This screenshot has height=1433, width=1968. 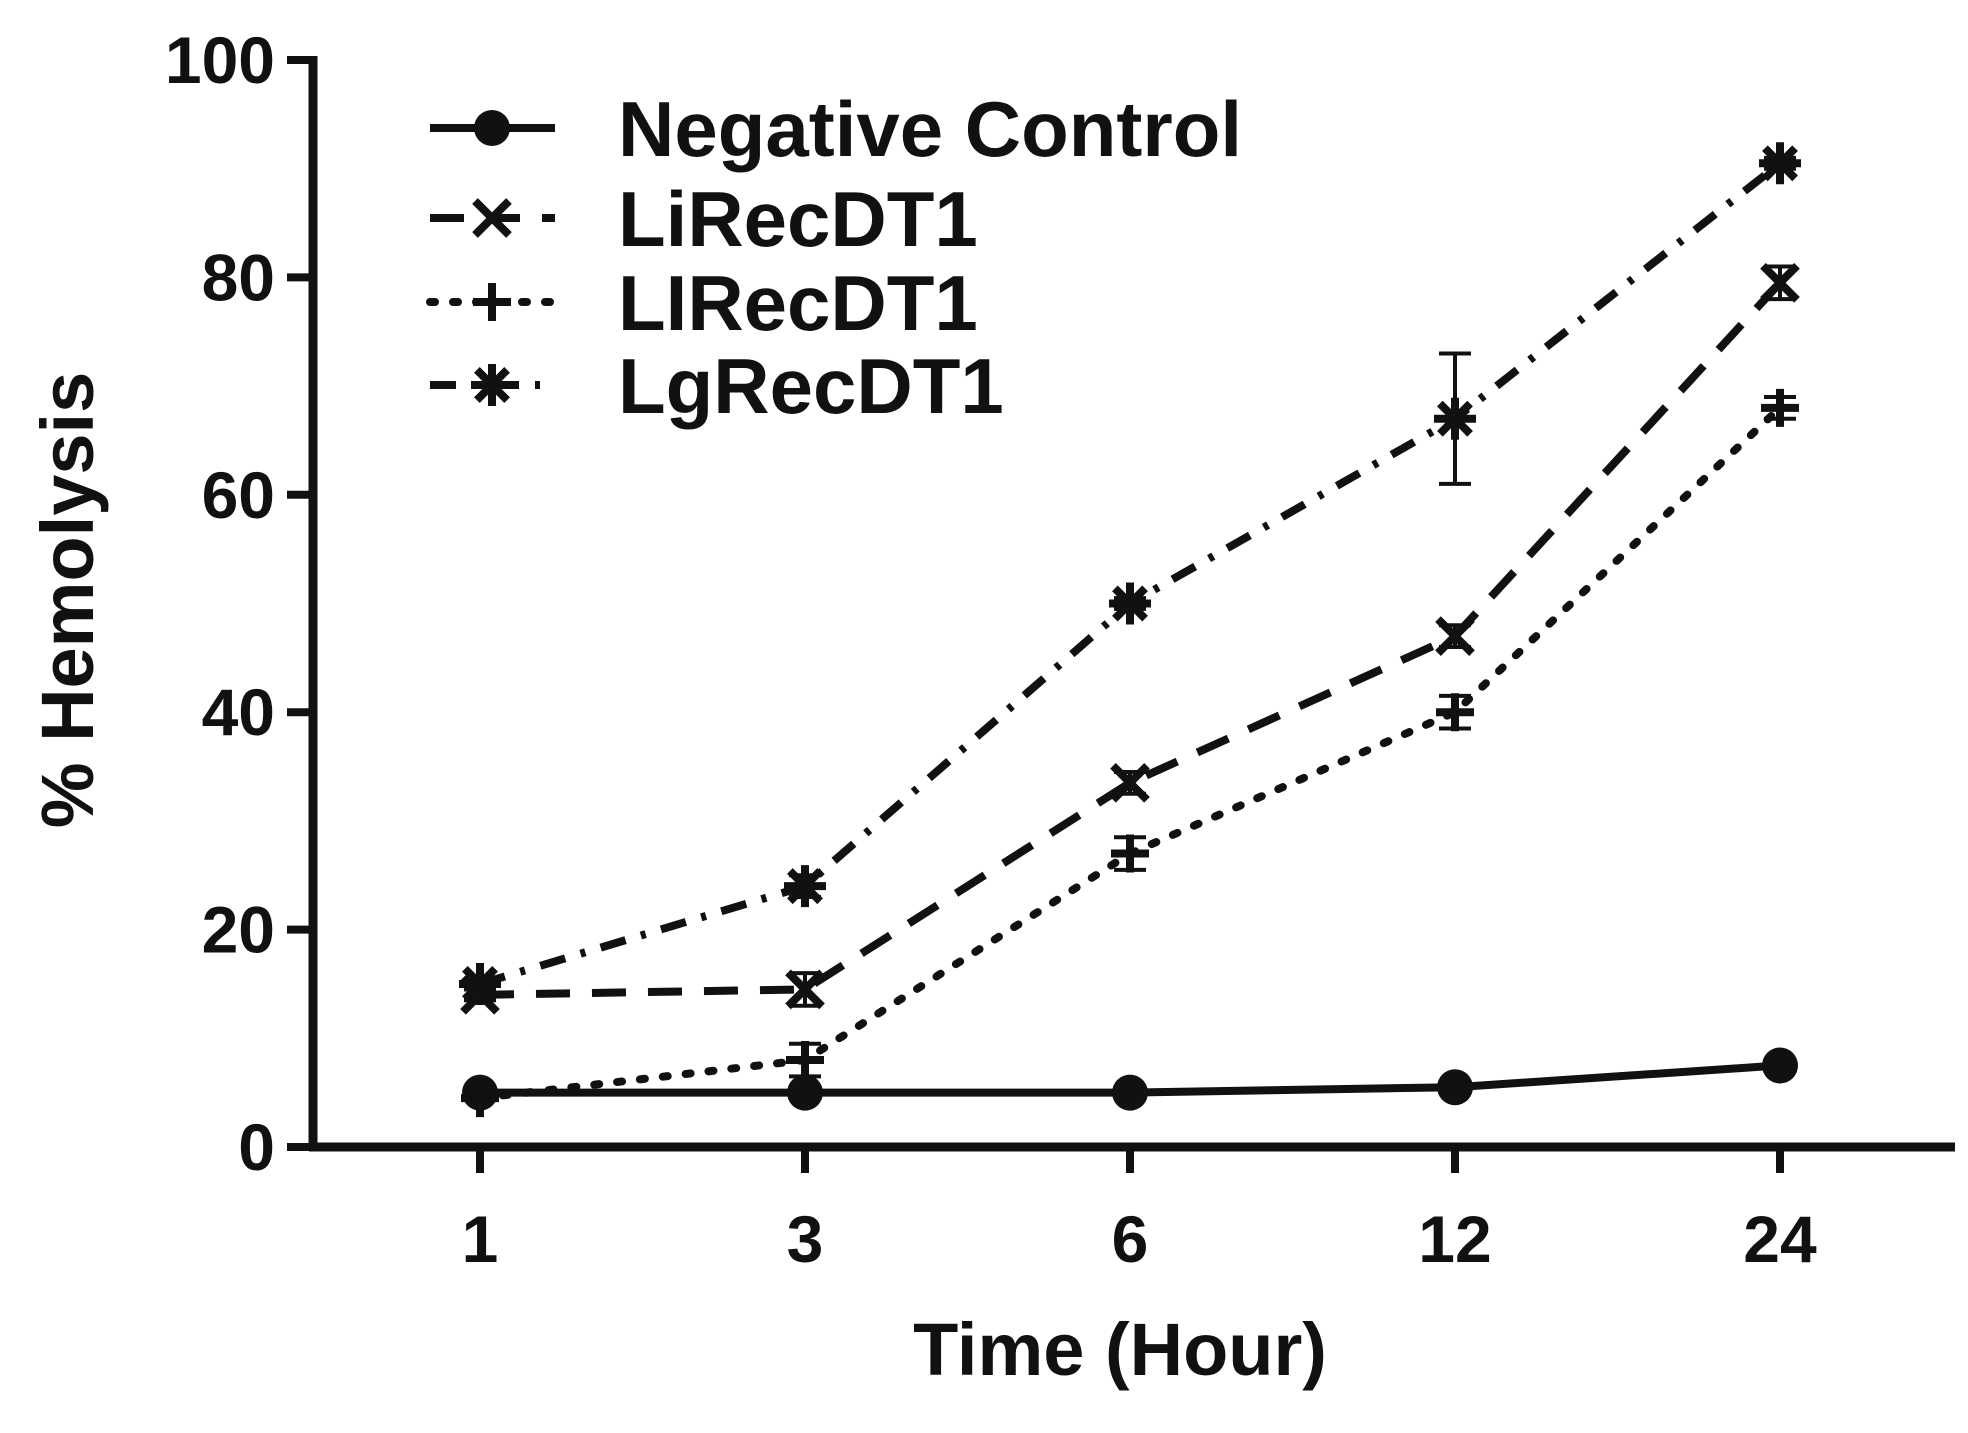 I want to click on legend-label: LiRecDT1, so click(x=798, y=219).